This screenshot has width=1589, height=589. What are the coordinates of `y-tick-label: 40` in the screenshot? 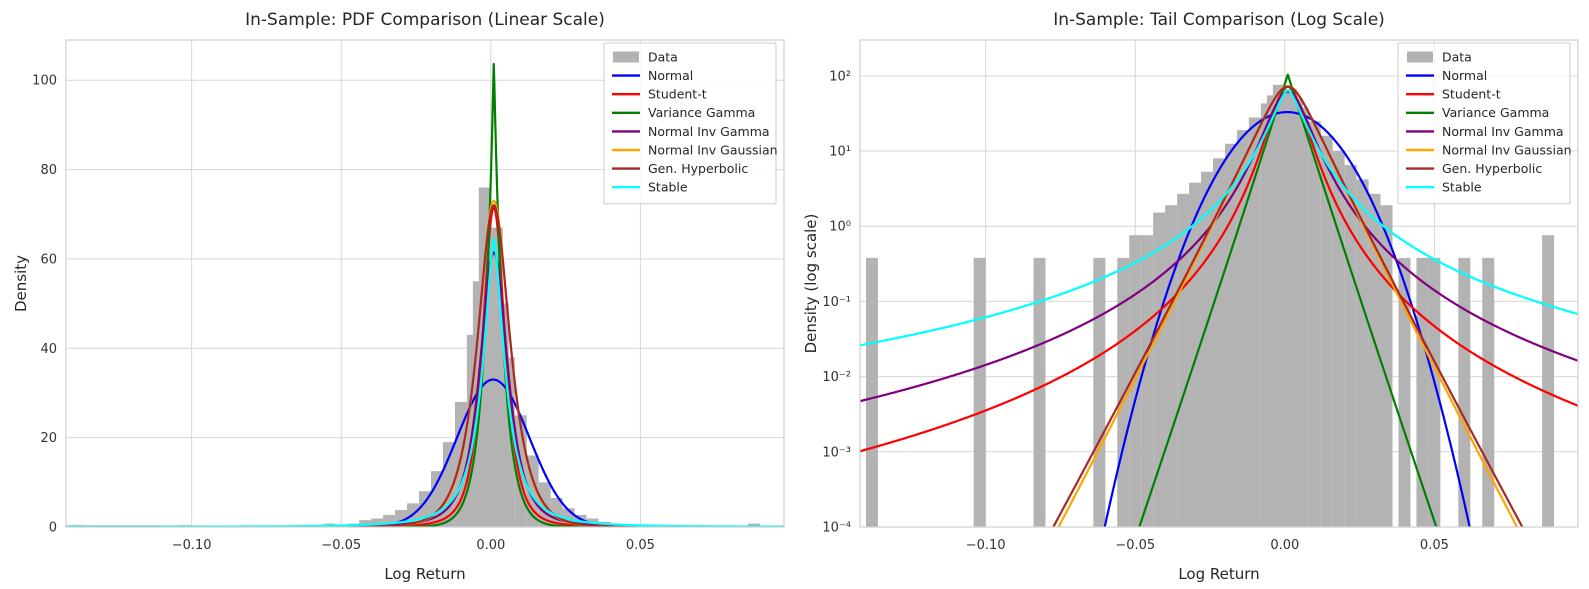 It's located at (48, 349).